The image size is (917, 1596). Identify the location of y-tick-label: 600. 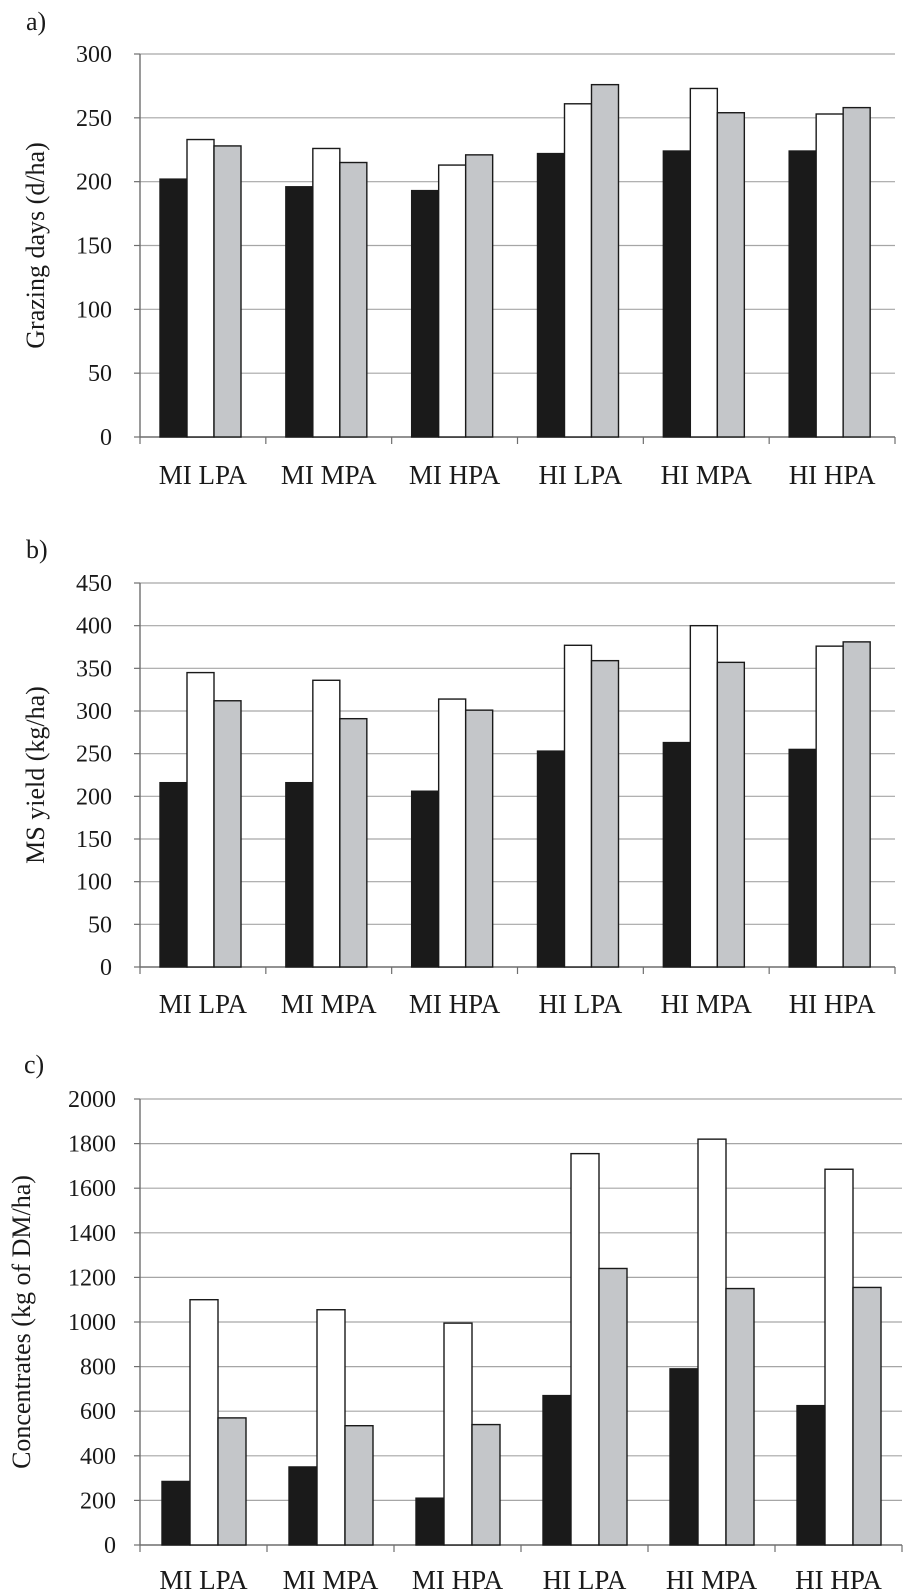
(98, 1412).